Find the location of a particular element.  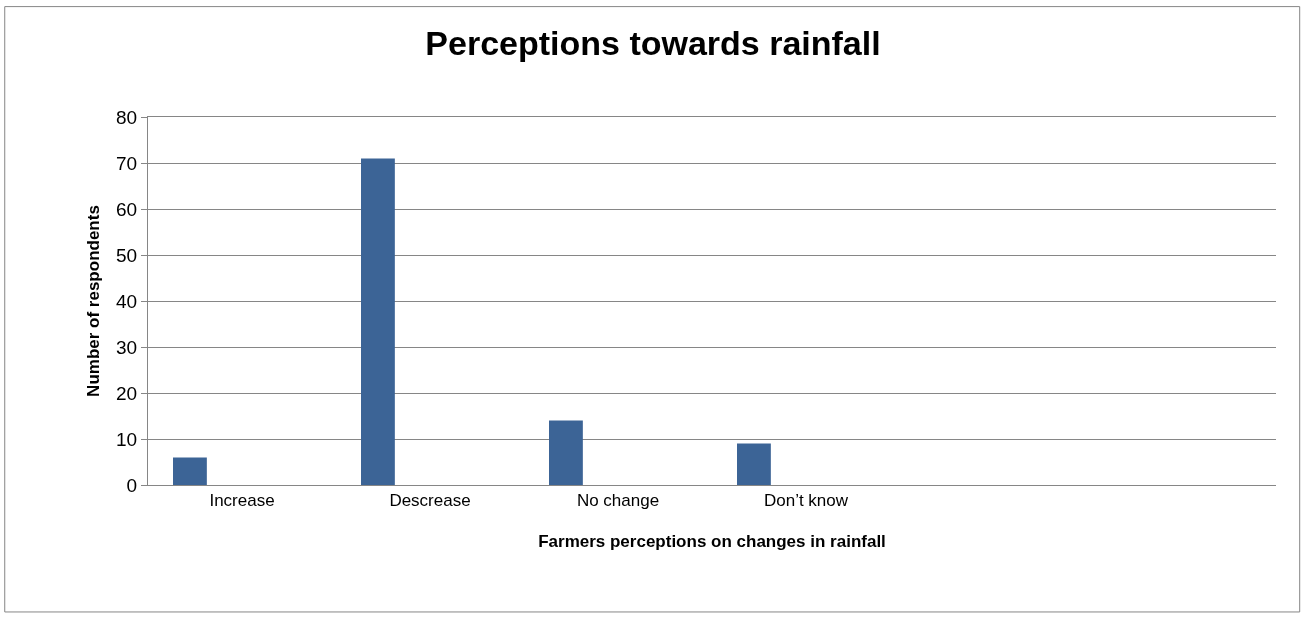

y-tick-label: 50 is located at coordinates (127, 255).